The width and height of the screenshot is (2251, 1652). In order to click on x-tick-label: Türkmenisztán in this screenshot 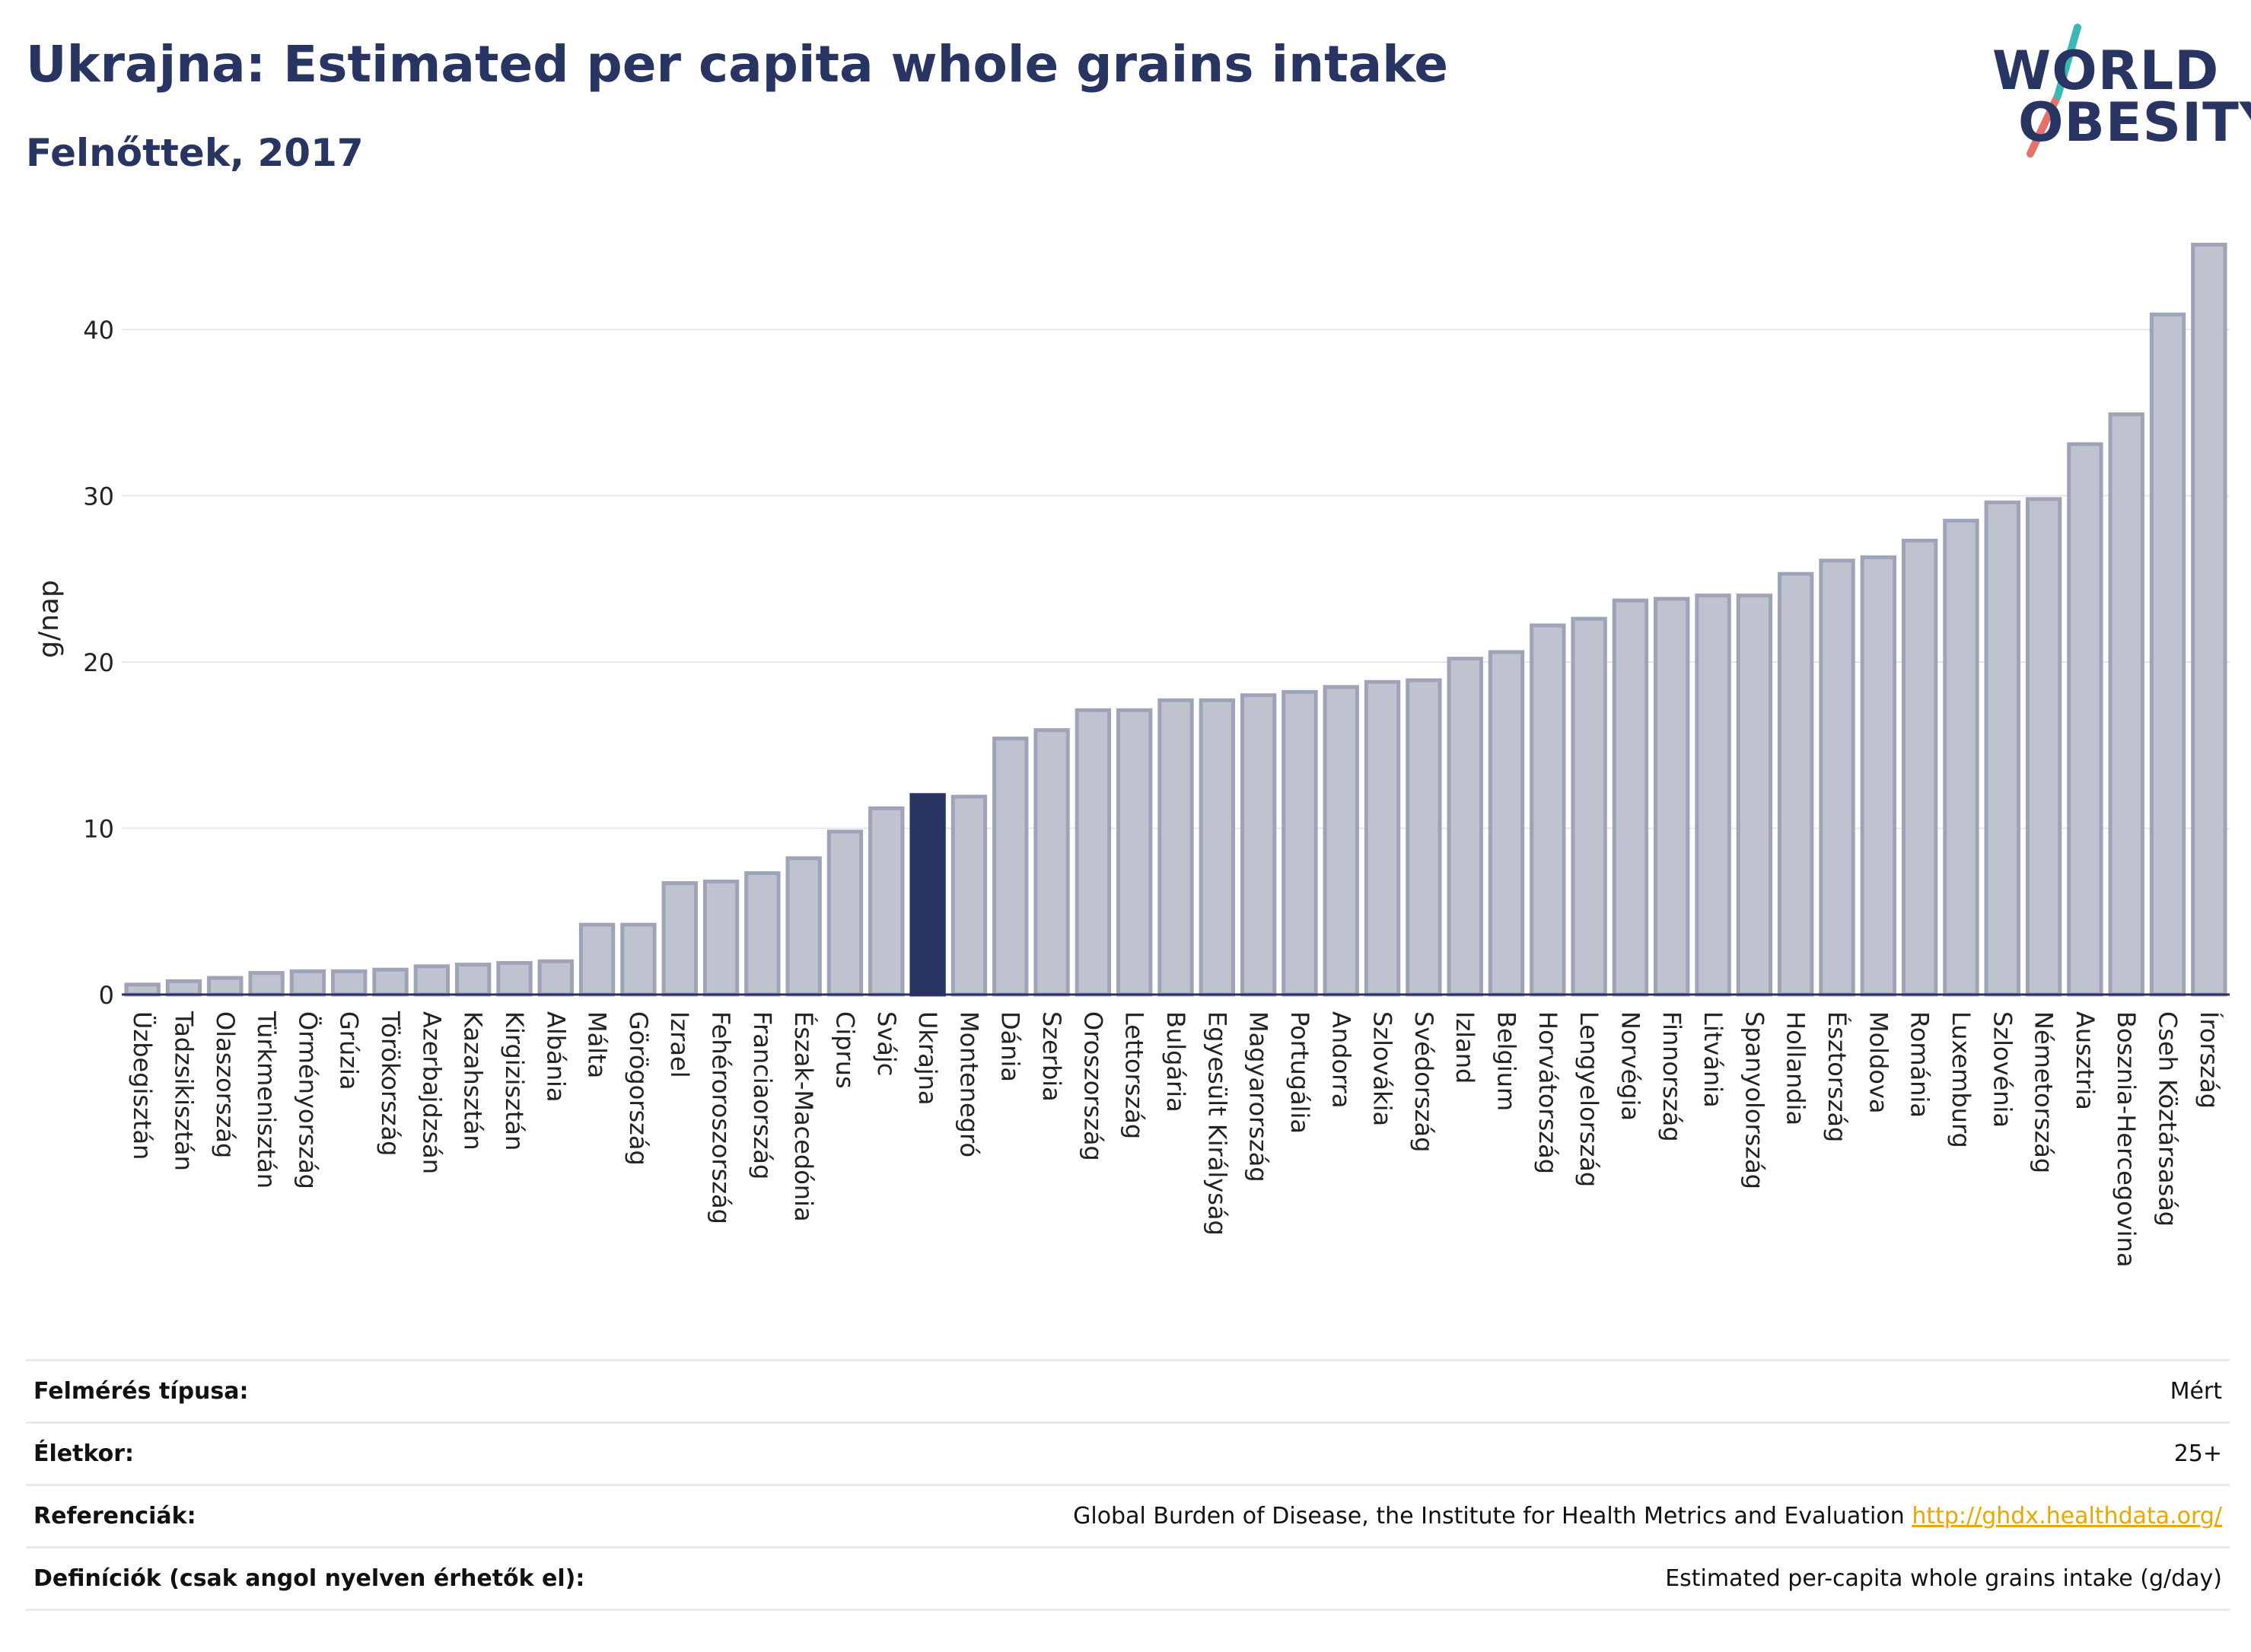, I will do `click(266, 1100)`.